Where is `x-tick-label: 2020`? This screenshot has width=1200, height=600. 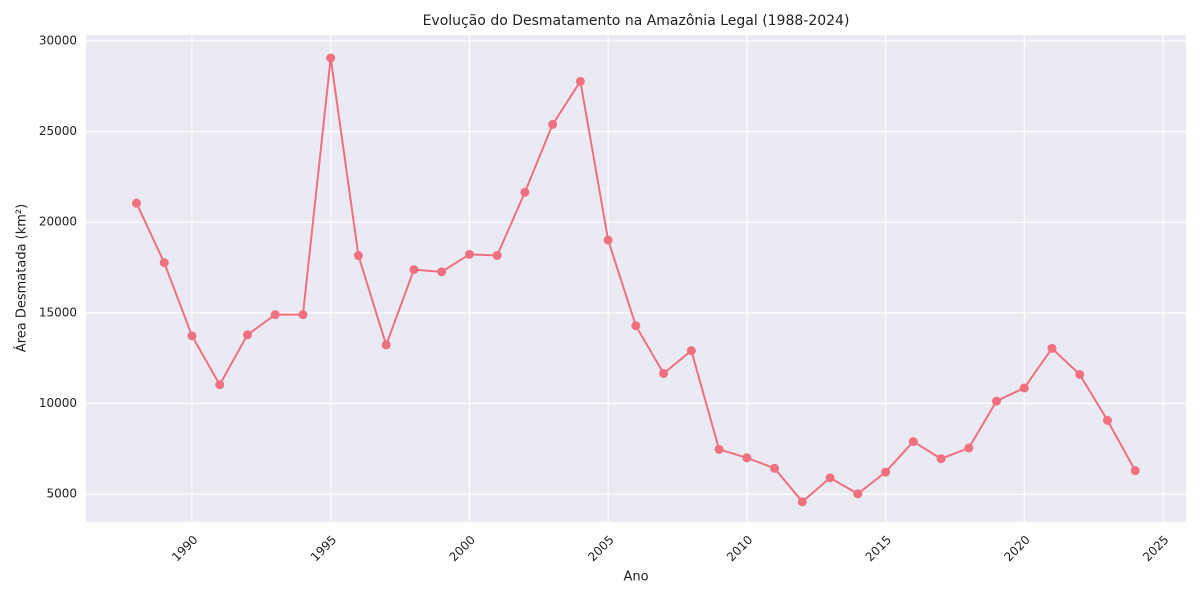
x-tick-label: 2020 is located at coordinates (1016, 548).